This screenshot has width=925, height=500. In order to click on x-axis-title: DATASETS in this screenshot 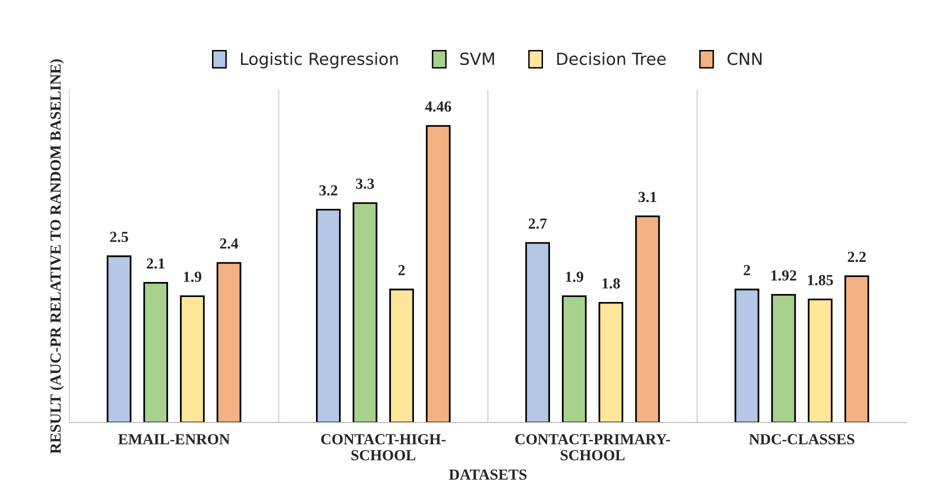, I will do `click(487, 474)`.